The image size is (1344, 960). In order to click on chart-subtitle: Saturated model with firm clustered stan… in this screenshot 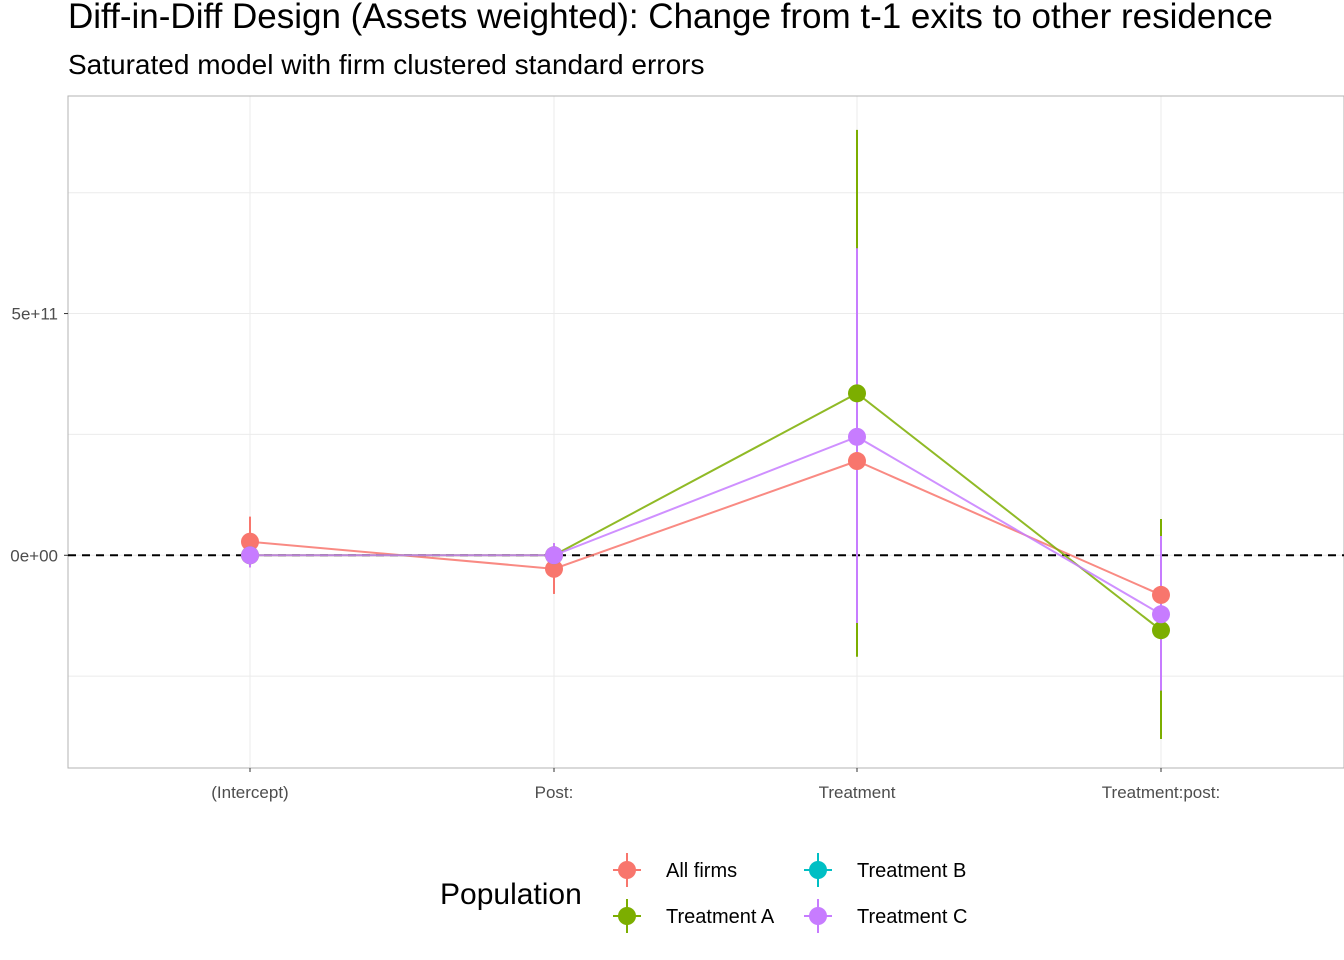, I will do `click(386, 64)`.